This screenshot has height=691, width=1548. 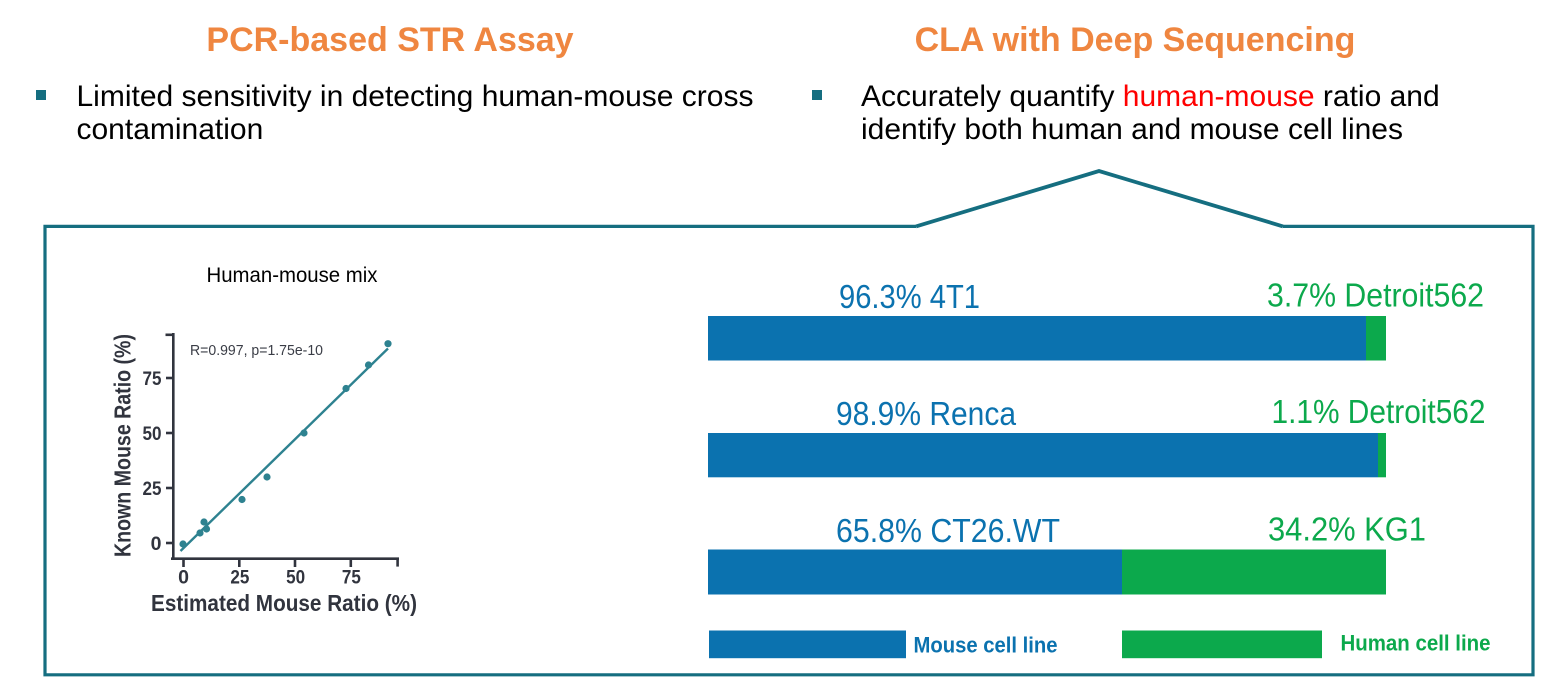 What do you see at coordinates (1375, 295) in the screenshot?
I see `svg-text: 3.7% Detroit562` at bounding box center [1375, 295].